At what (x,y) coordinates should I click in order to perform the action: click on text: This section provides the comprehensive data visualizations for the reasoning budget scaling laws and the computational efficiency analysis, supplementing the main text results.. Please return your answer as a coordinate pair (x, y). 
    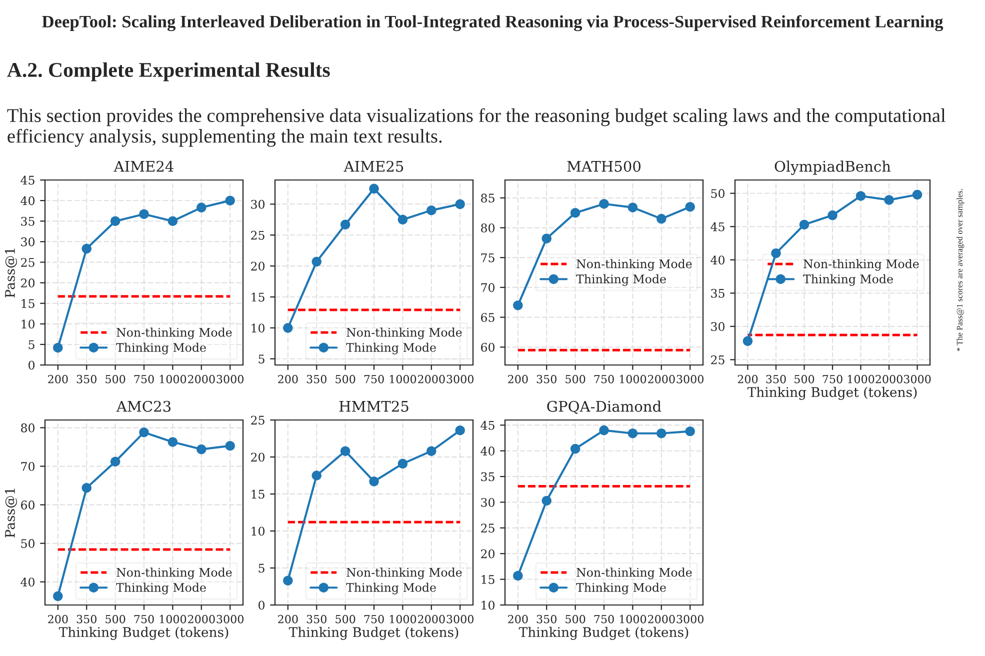
    Looking at the image, I should click on (476, 127).